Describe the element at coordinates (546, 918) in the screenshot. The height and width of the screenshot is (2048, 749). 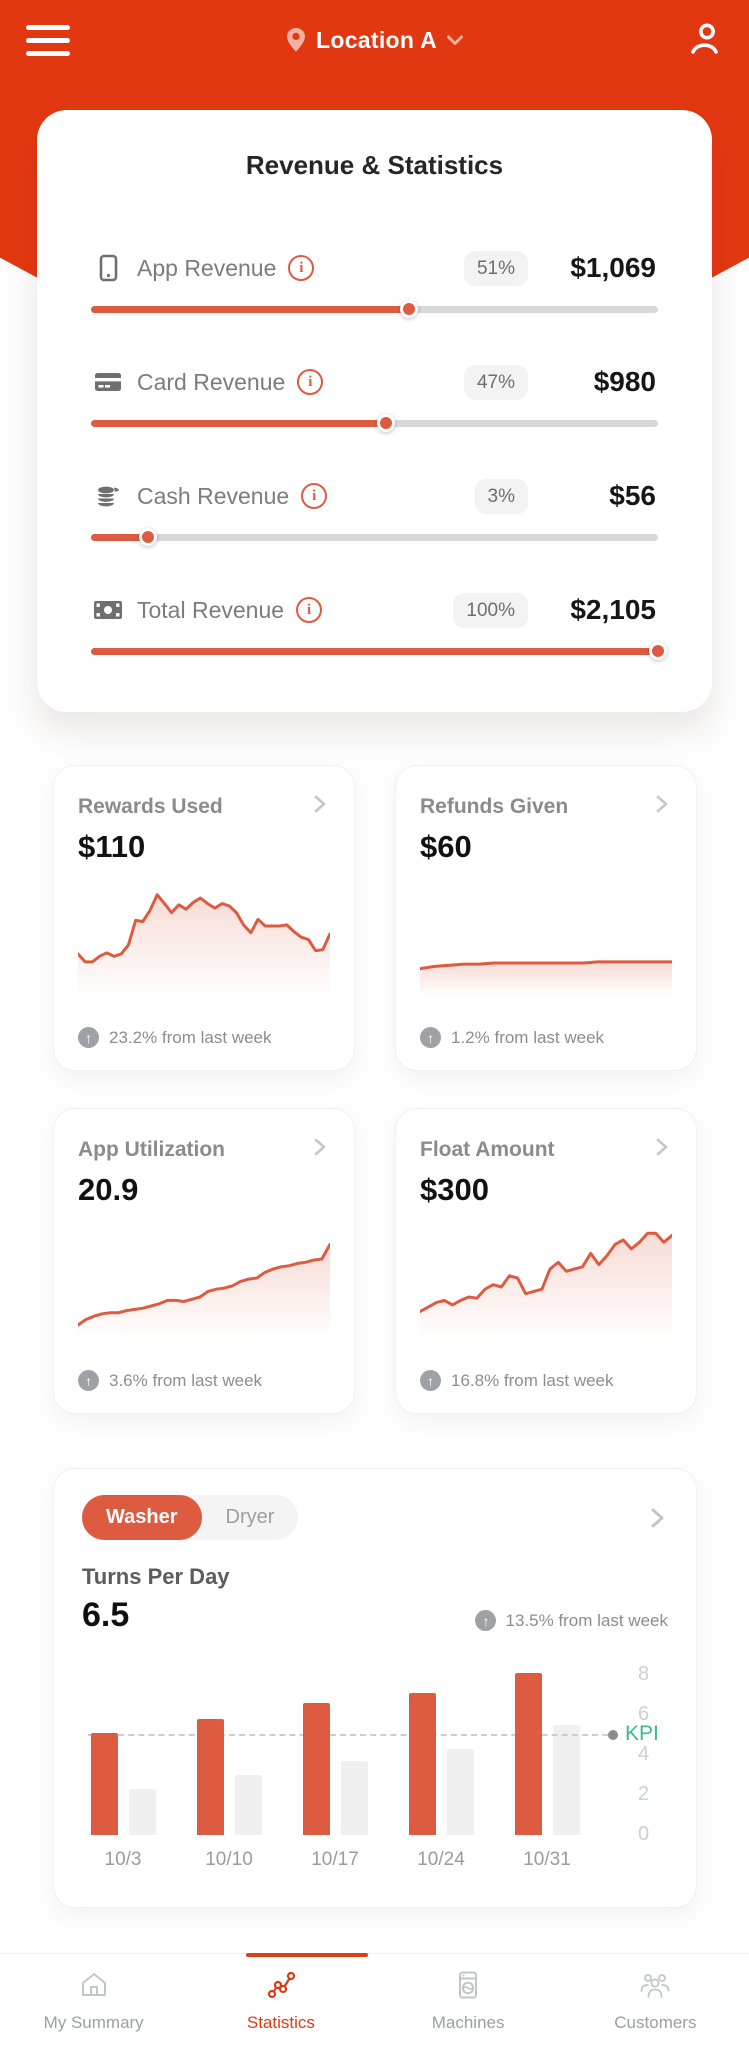
I see `stat-card: Refunds Given $60 ↑ 1.2% from last week` at that location.